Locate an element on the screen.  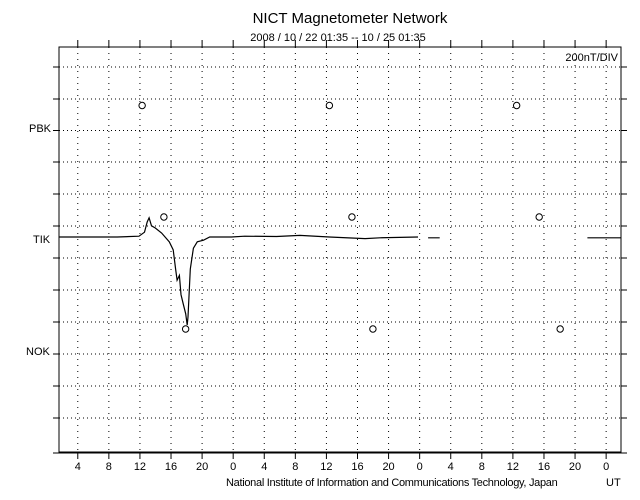
x-axis-label: UT is located at coordinates (613, 483).